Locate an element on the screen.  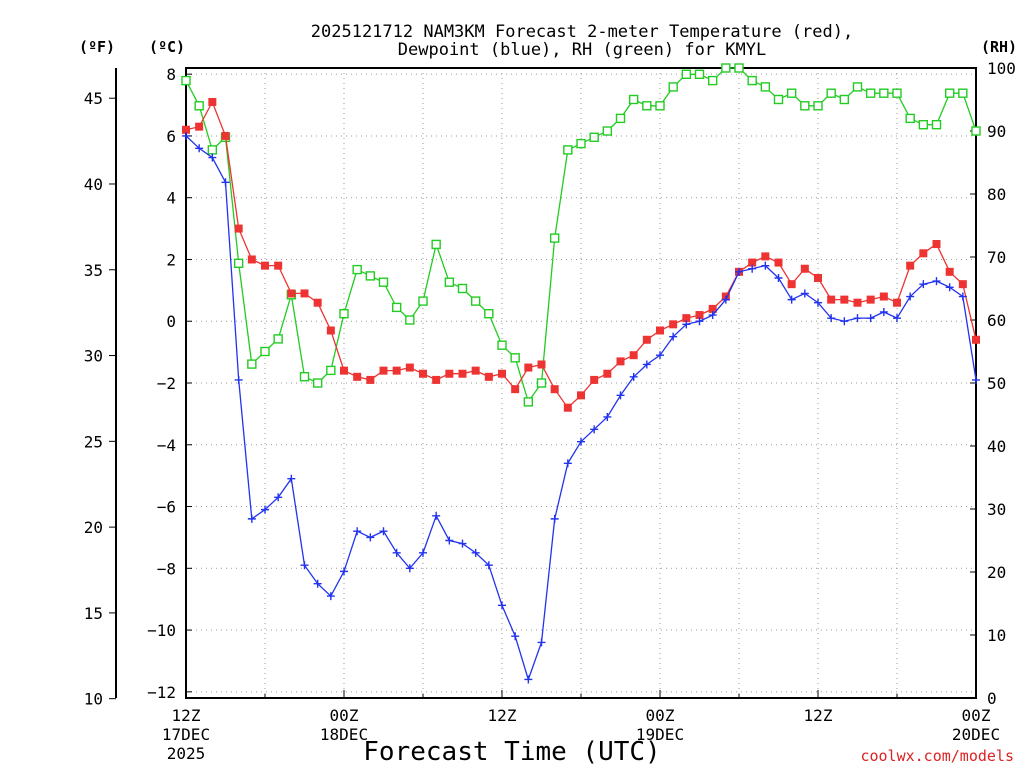
credit-label: coolwx.com/models is located at coordinates (937, 756).